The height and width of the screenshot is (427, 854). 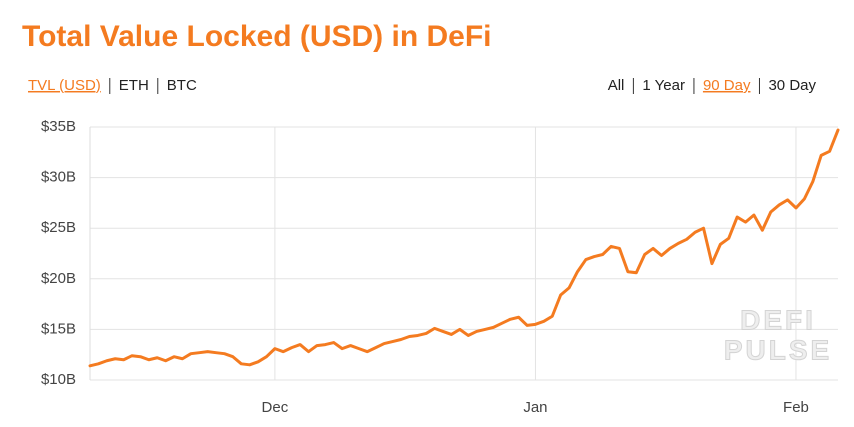 I want to click on range-option: 30 Day, so click(x=792, y=85).